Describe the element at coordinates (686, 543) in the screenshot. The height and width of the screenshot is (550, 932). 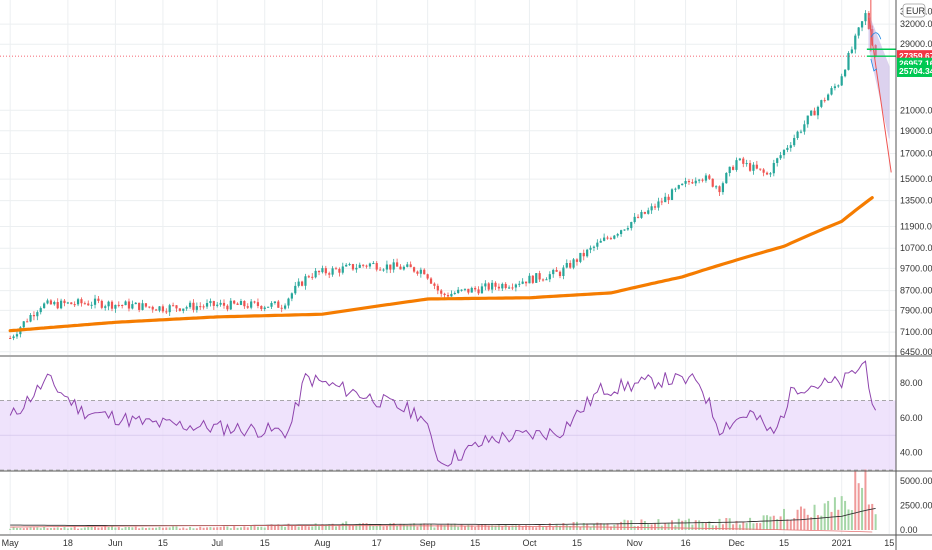
I see `time-tick-label: 16` at that location.